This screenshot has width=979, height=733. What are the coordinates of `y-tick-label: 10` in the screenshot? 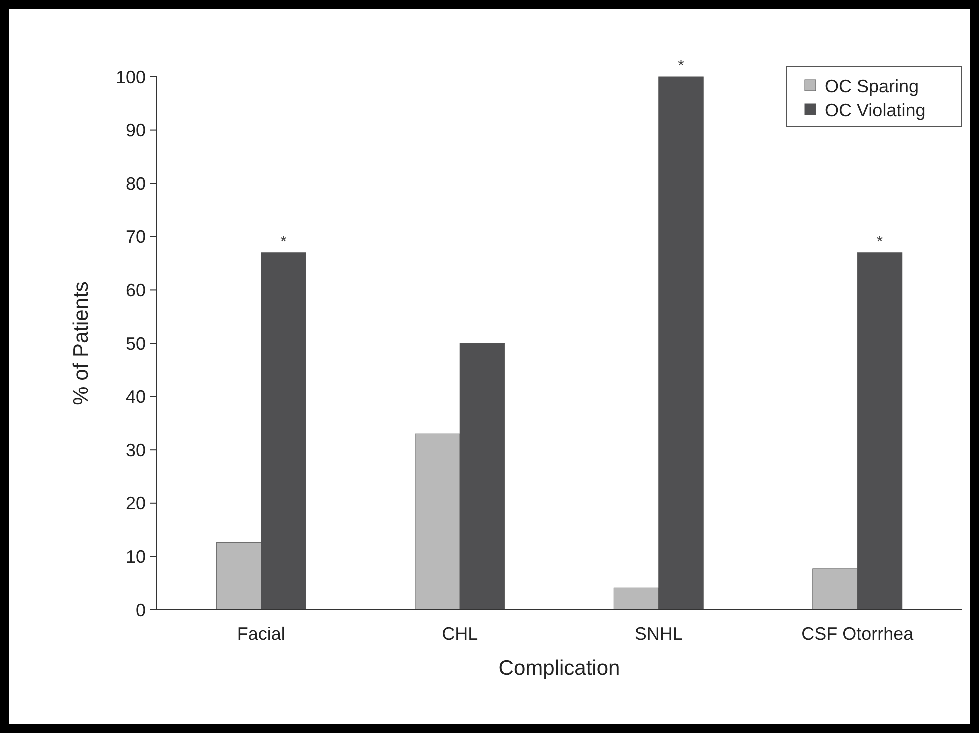 It's located at (136, 557).